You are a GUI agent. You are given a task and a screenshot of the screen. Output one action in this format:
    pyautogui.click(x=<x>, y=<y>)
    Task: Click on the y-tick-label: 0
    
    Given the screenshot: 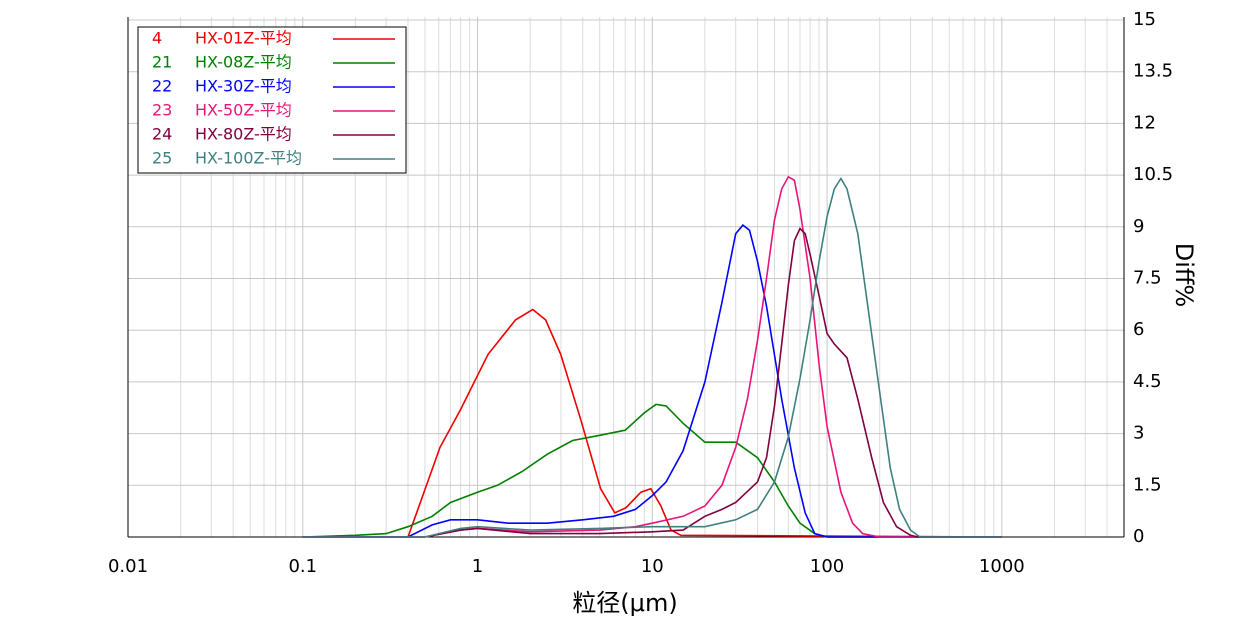 What is the action you would take?
    pyautogui.click(x=1138, y=536)
    